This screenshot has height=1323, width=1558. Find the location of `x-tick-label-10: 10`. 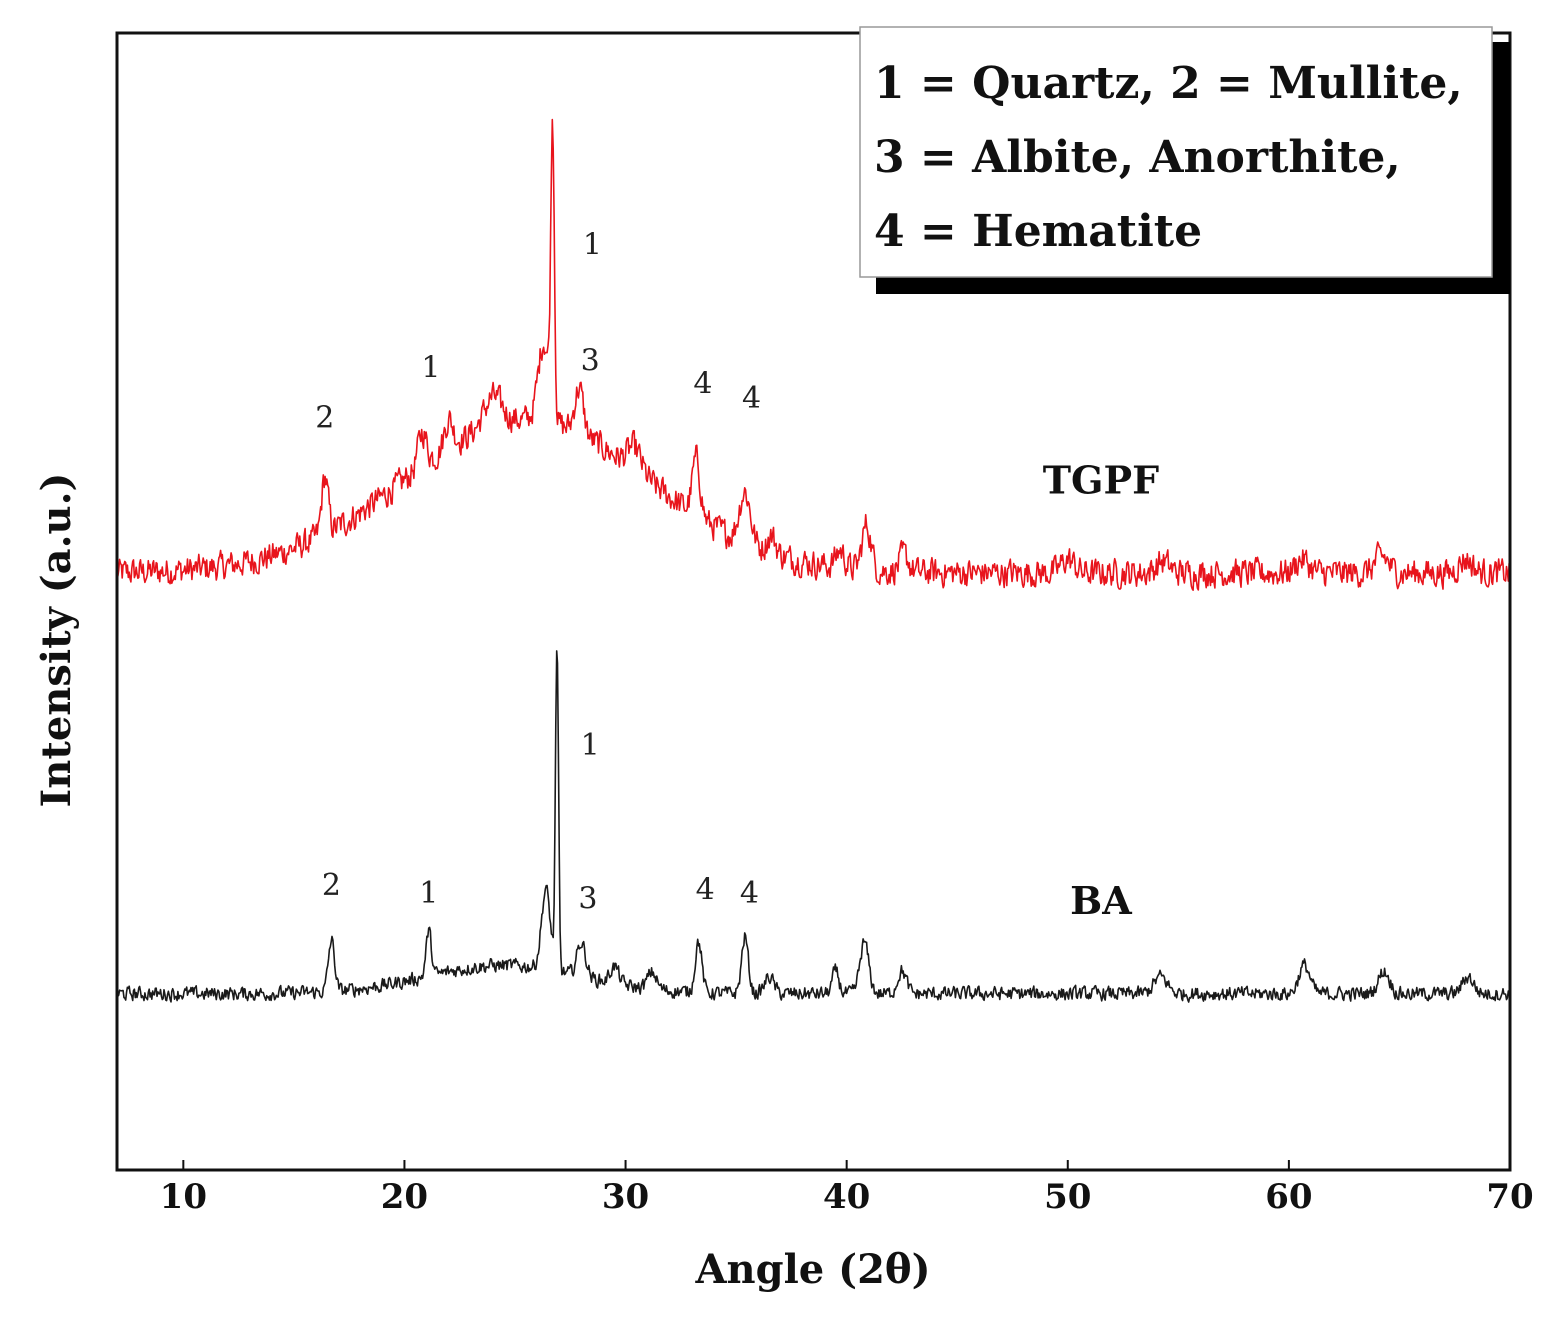

x-tick-label-10: 10 is located at coordinates (183, 1197).